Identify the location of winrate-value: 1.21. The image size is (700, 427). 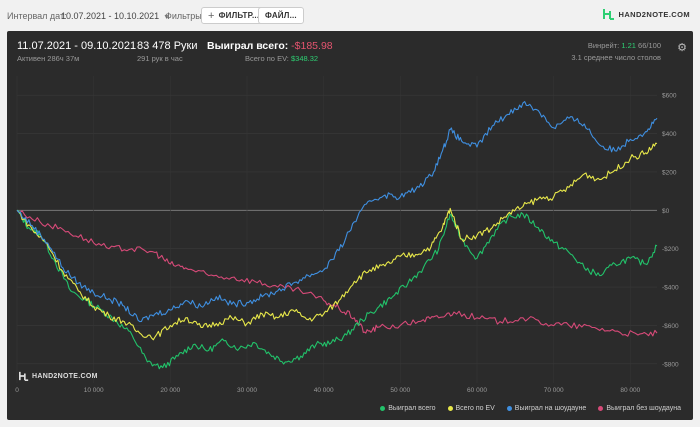
(628, 45).